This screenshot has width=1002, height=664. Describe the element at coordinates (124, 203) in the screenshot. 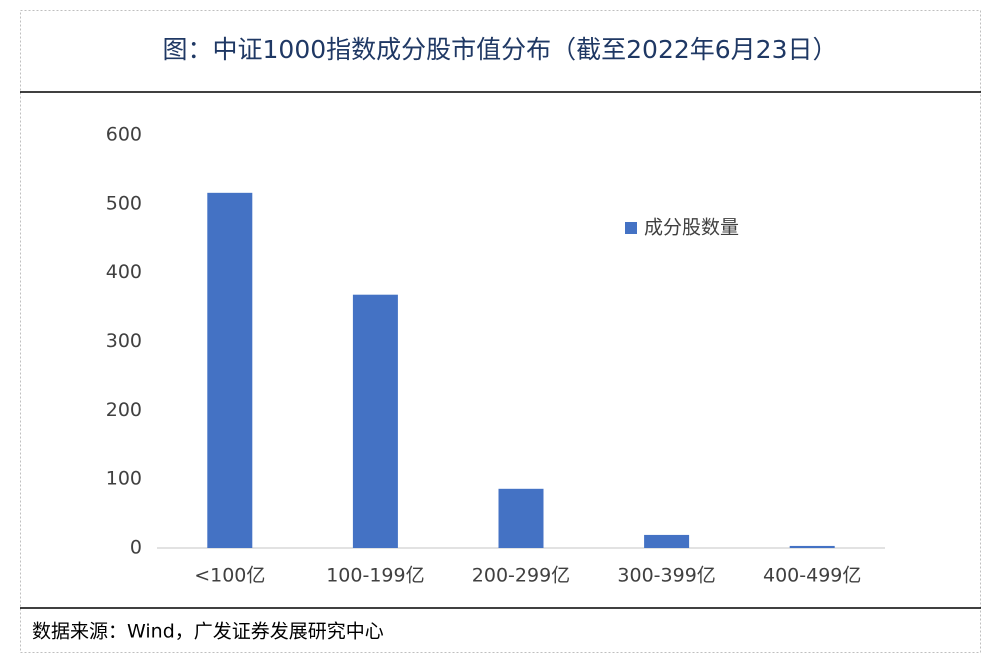

I see `y-tick-label: 500` at that location.